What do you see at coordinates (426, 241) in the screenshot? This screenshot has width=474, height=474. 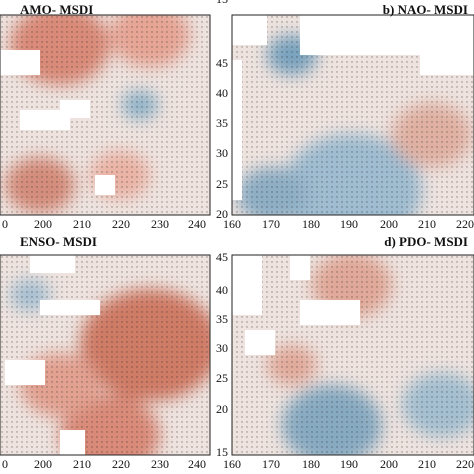 I see `panel-title: d) PDO- MSDI` at bounding box center [426, 241].